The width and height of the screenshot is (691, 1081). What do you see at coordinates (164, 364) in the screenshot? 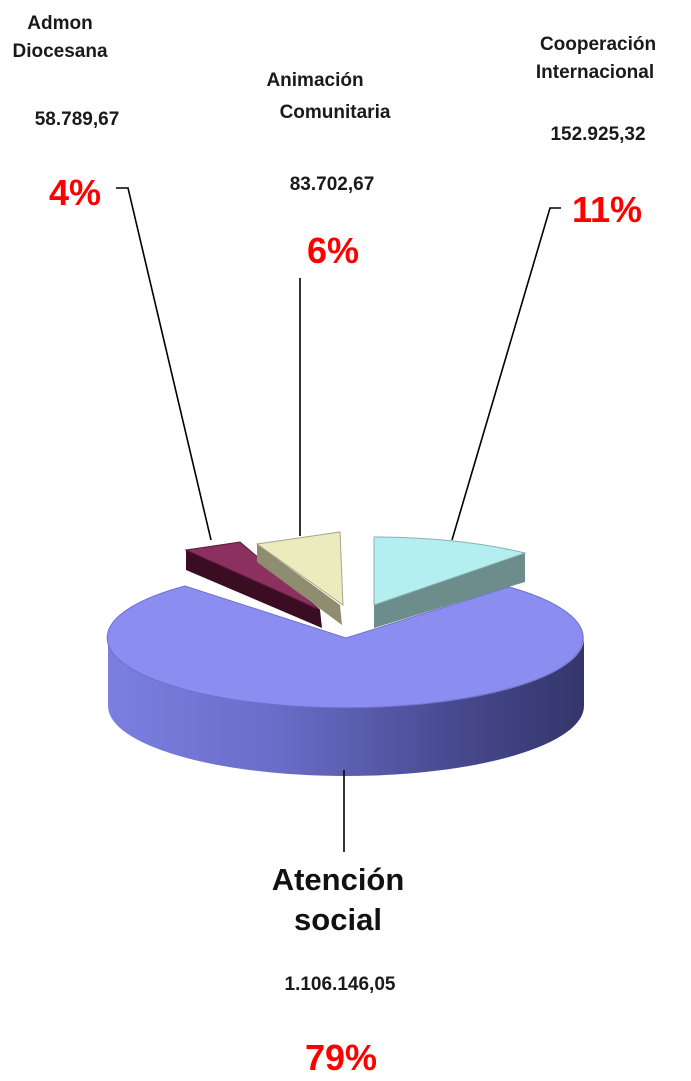
I see `leader-line-admon` at bounding box center [164, 364].